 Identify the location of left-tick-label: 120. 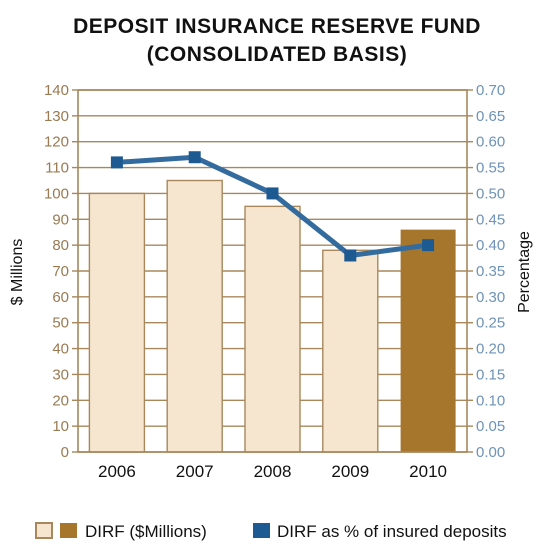
(56, 142).